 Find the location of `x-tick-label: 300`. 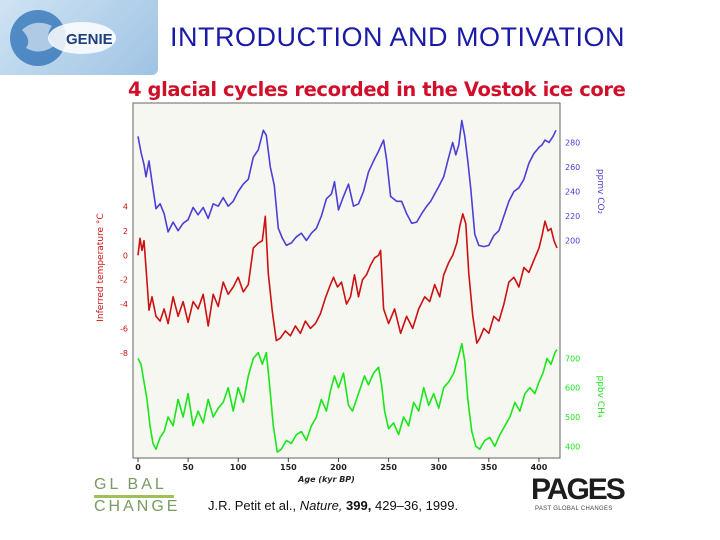

x-tick-label: 300 is located at coordinates (438, 467).